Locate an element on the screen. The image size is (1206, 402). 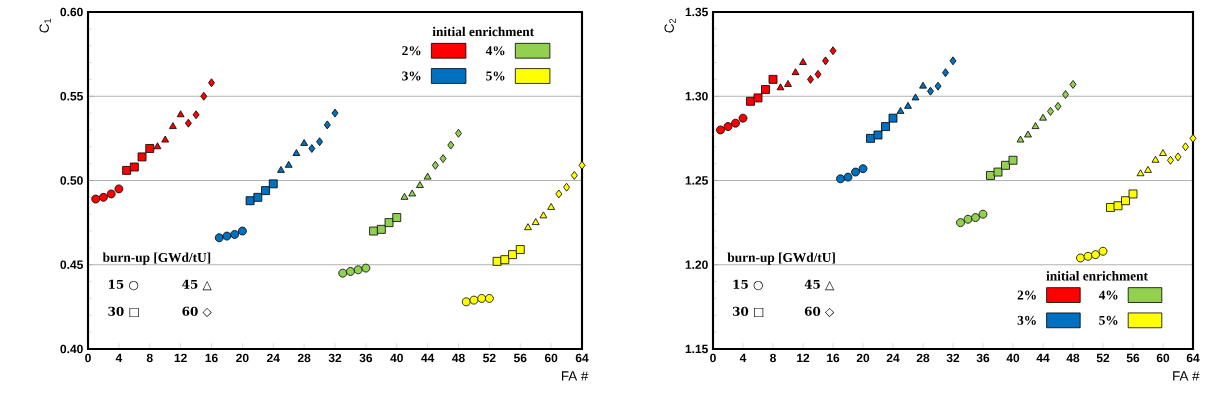
x-tick-label: 12 is located at coordinates (180, 358).